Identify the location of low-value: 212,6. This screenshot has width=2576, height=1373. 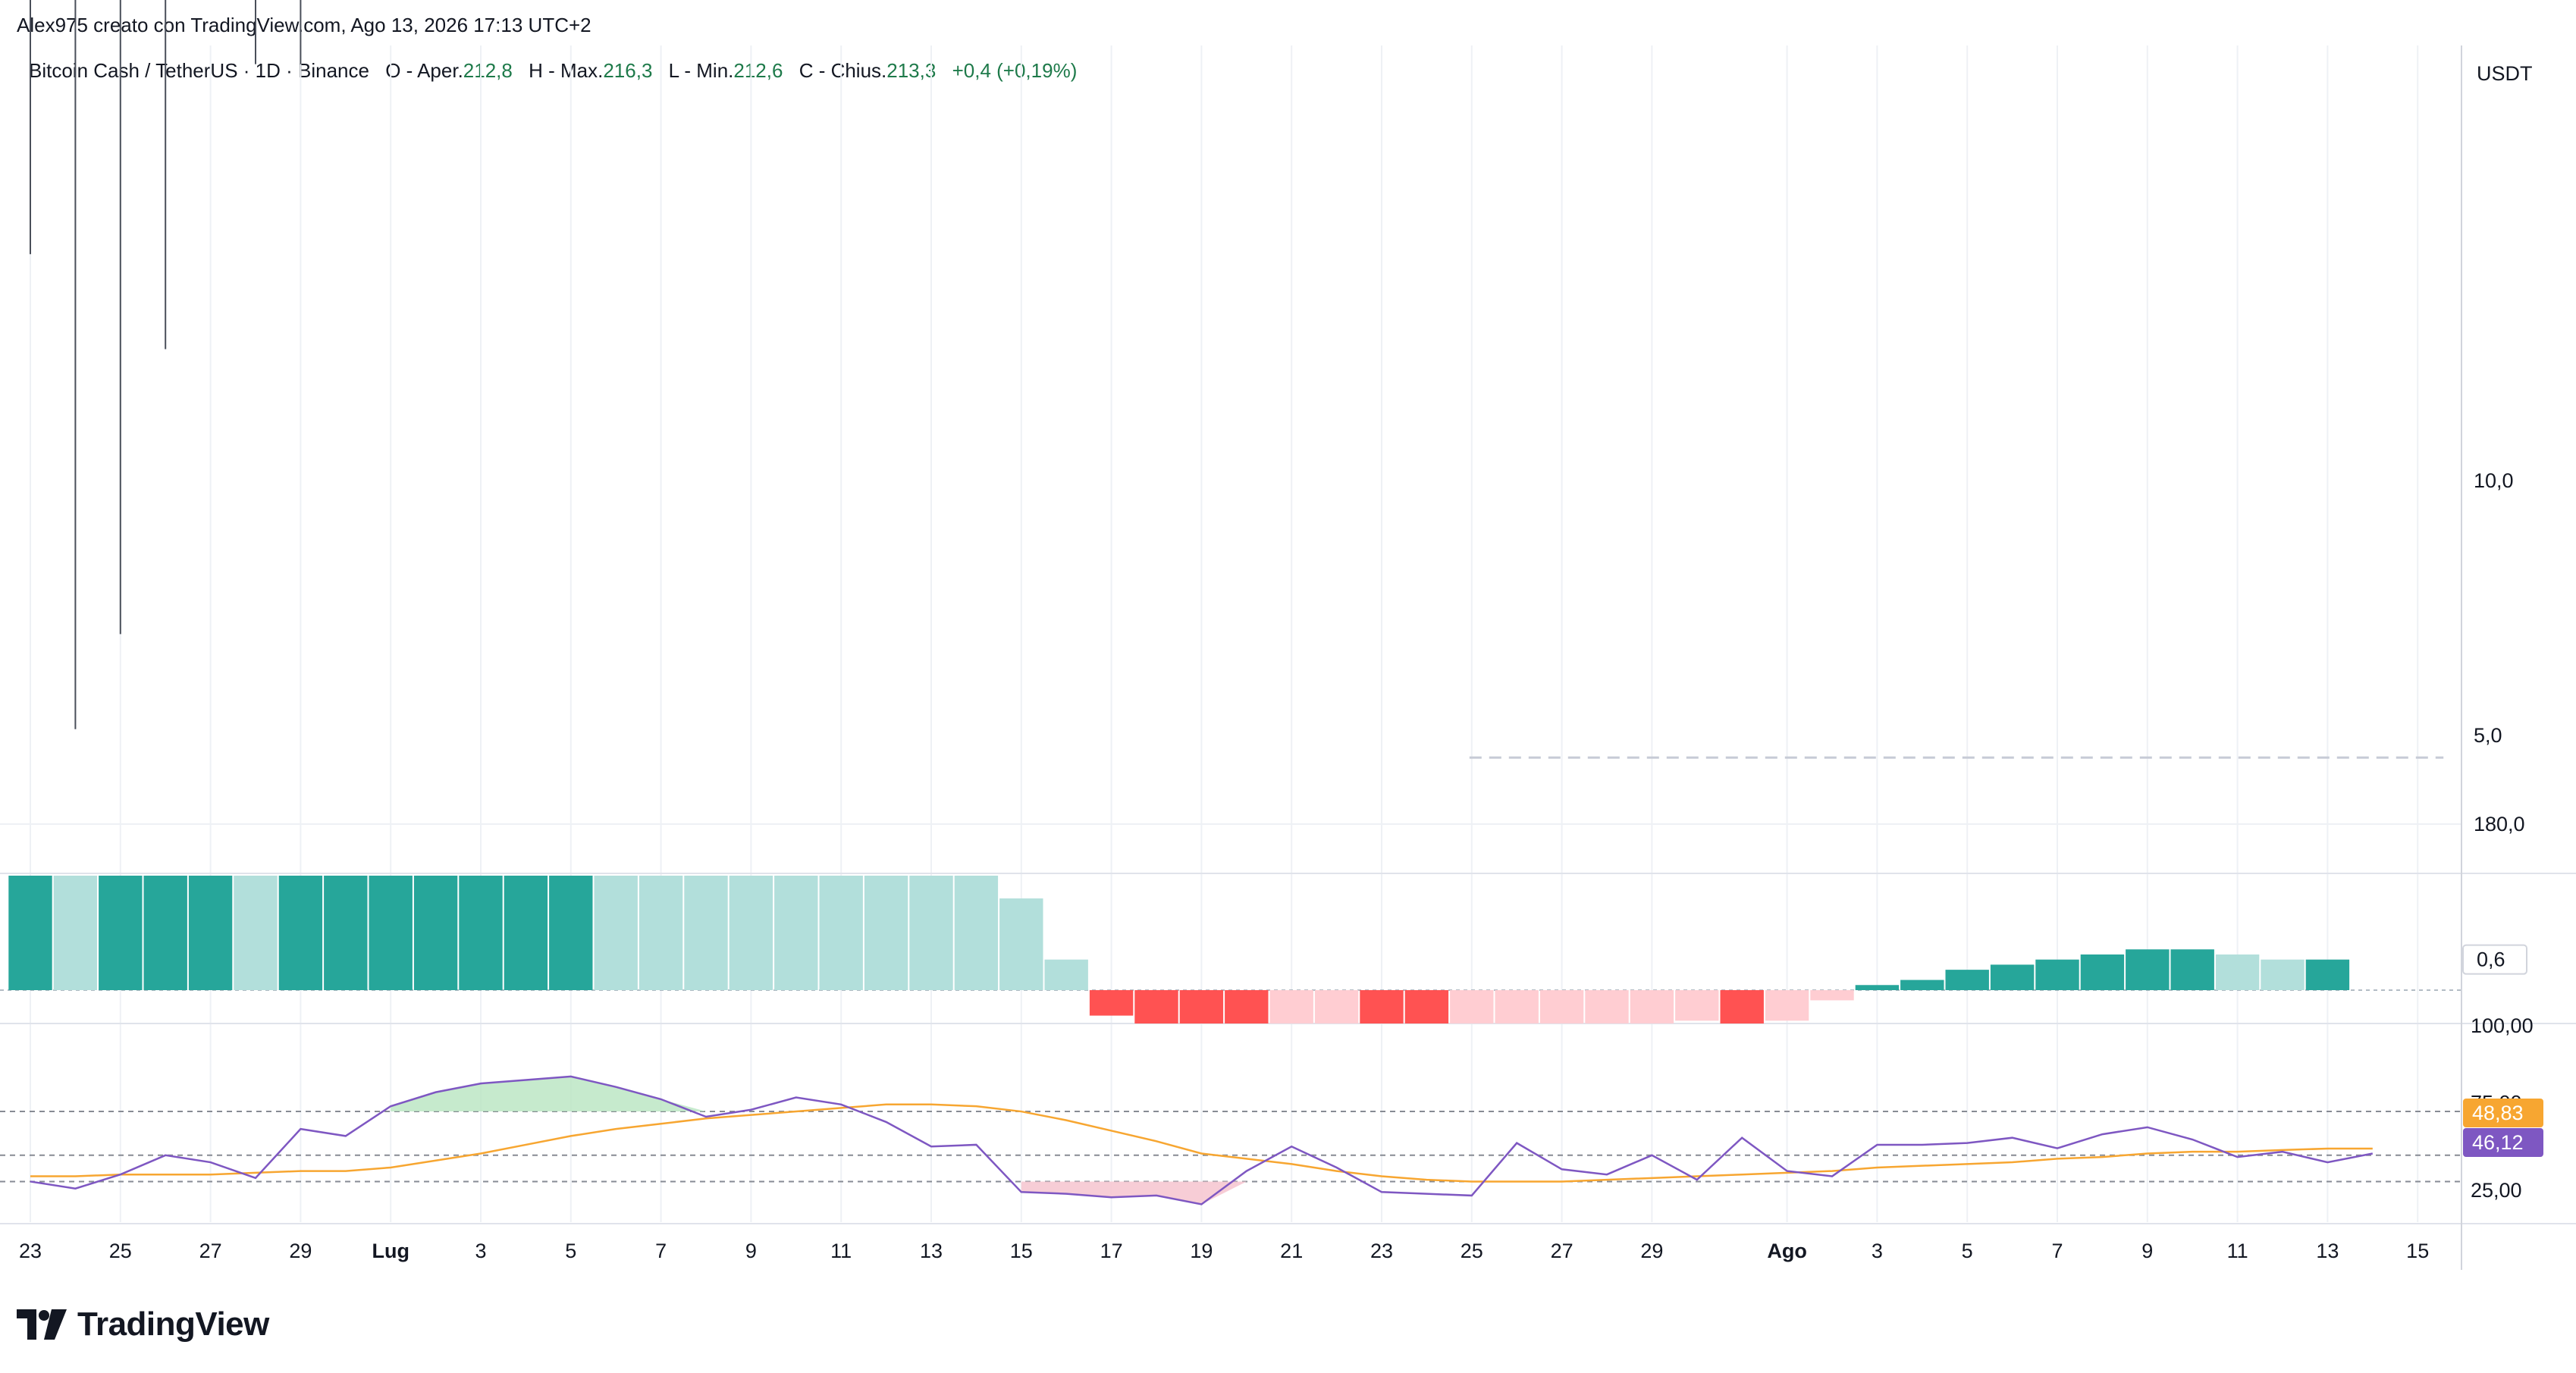
(758, 70).